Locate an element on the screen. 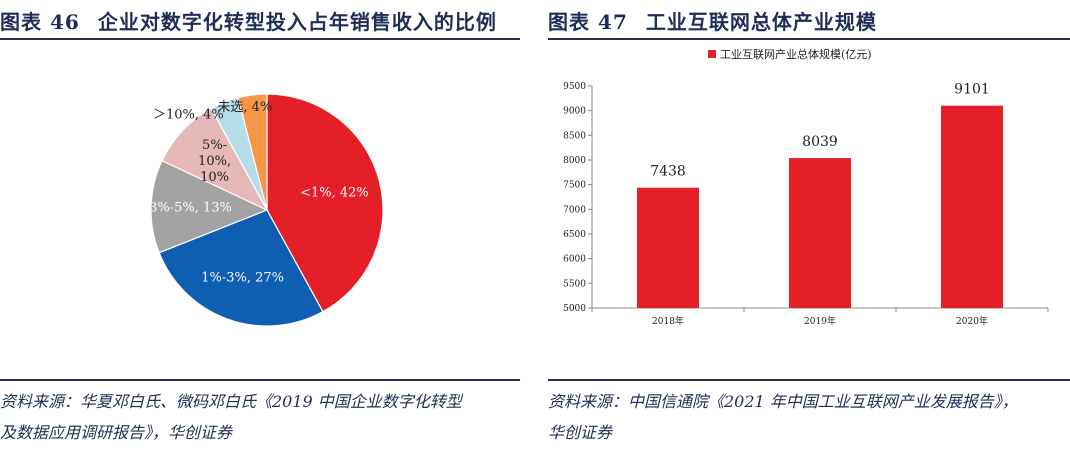  y-tick-label: 9000 is located at coordinates (574, 112).